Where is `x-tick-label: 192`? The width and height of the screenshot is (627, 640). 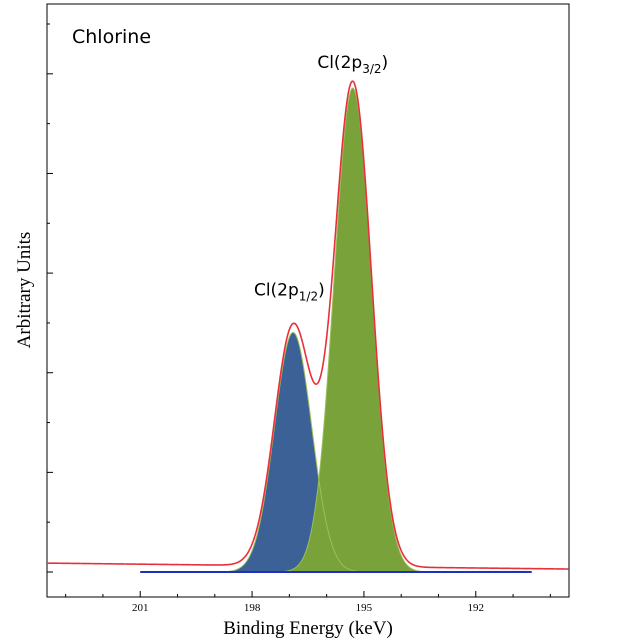 x-tick-label: 192 is located at coordinates (476, 608).